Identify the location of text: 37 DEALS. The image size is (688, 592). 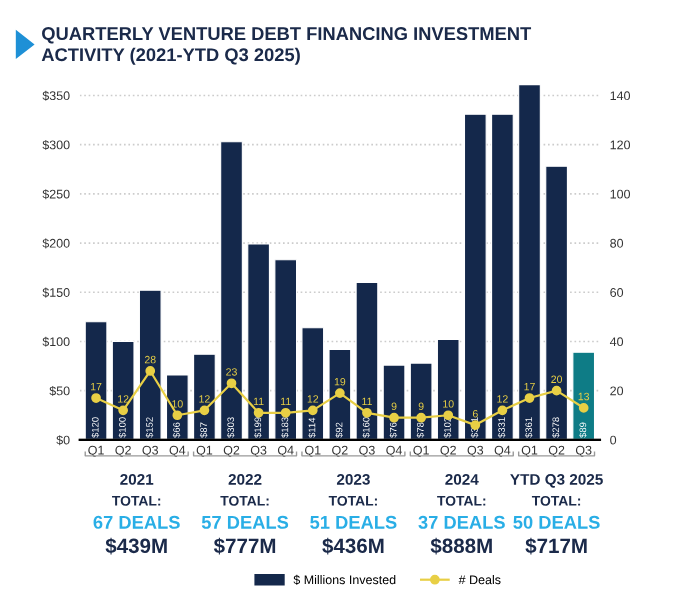
(461, 522).